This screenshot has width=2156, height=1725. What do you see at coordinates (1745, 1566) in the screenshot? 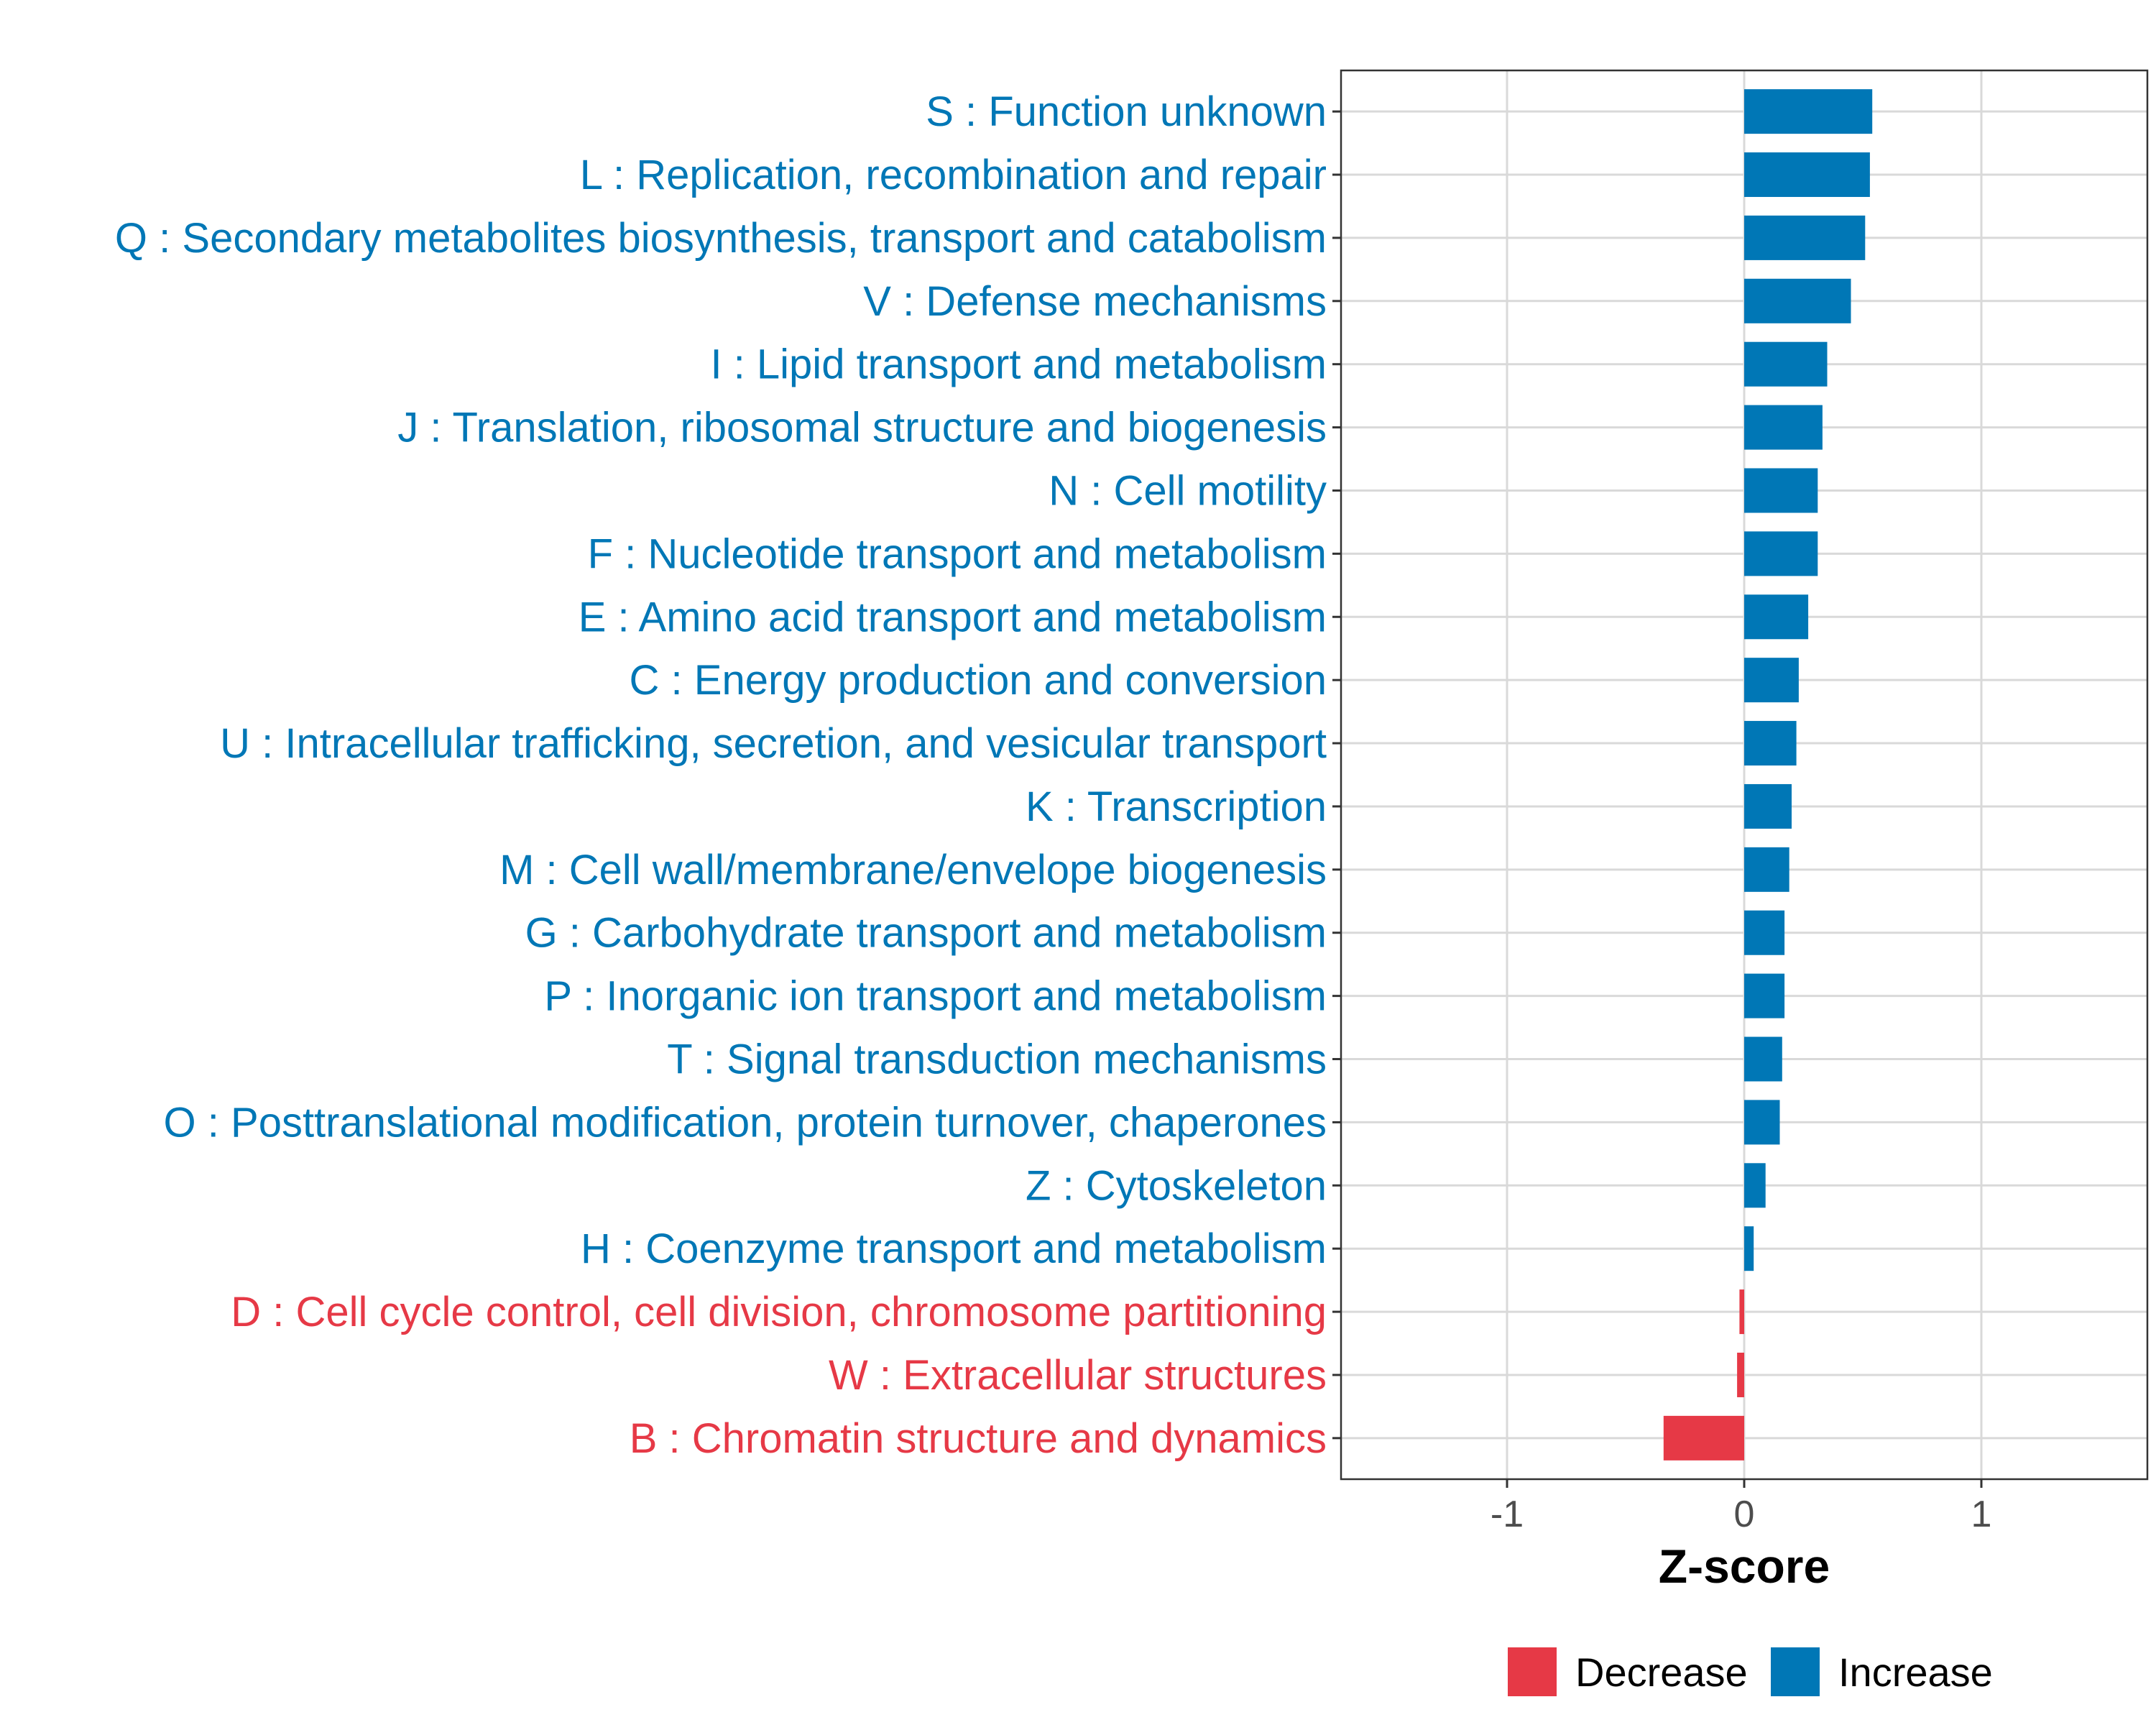
I see `x-axis-title: Z-score` at bounding box center [1745, 1566].